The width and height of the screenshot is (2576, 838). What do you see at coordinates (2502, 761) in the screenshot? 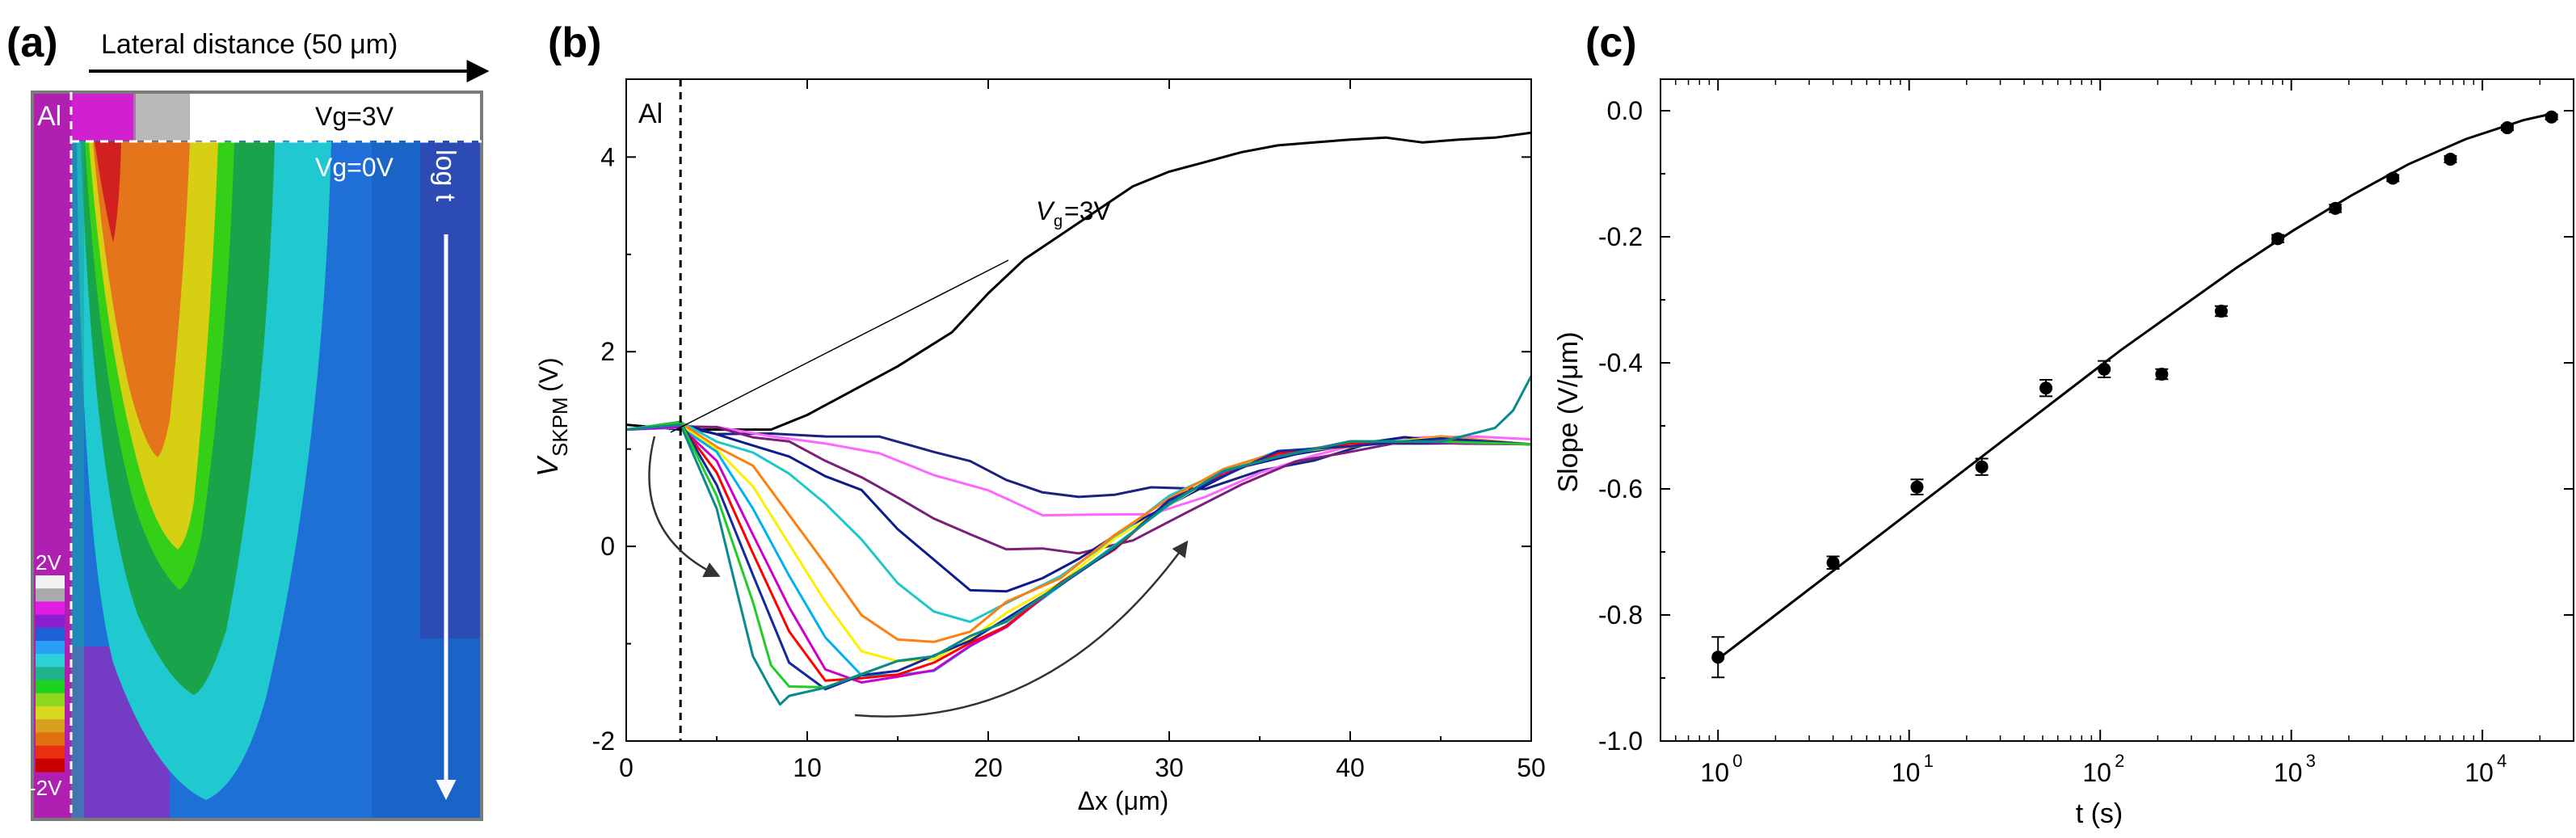
I see `c-x-tick-exponent: 4` at bounding box center [2502, 761].